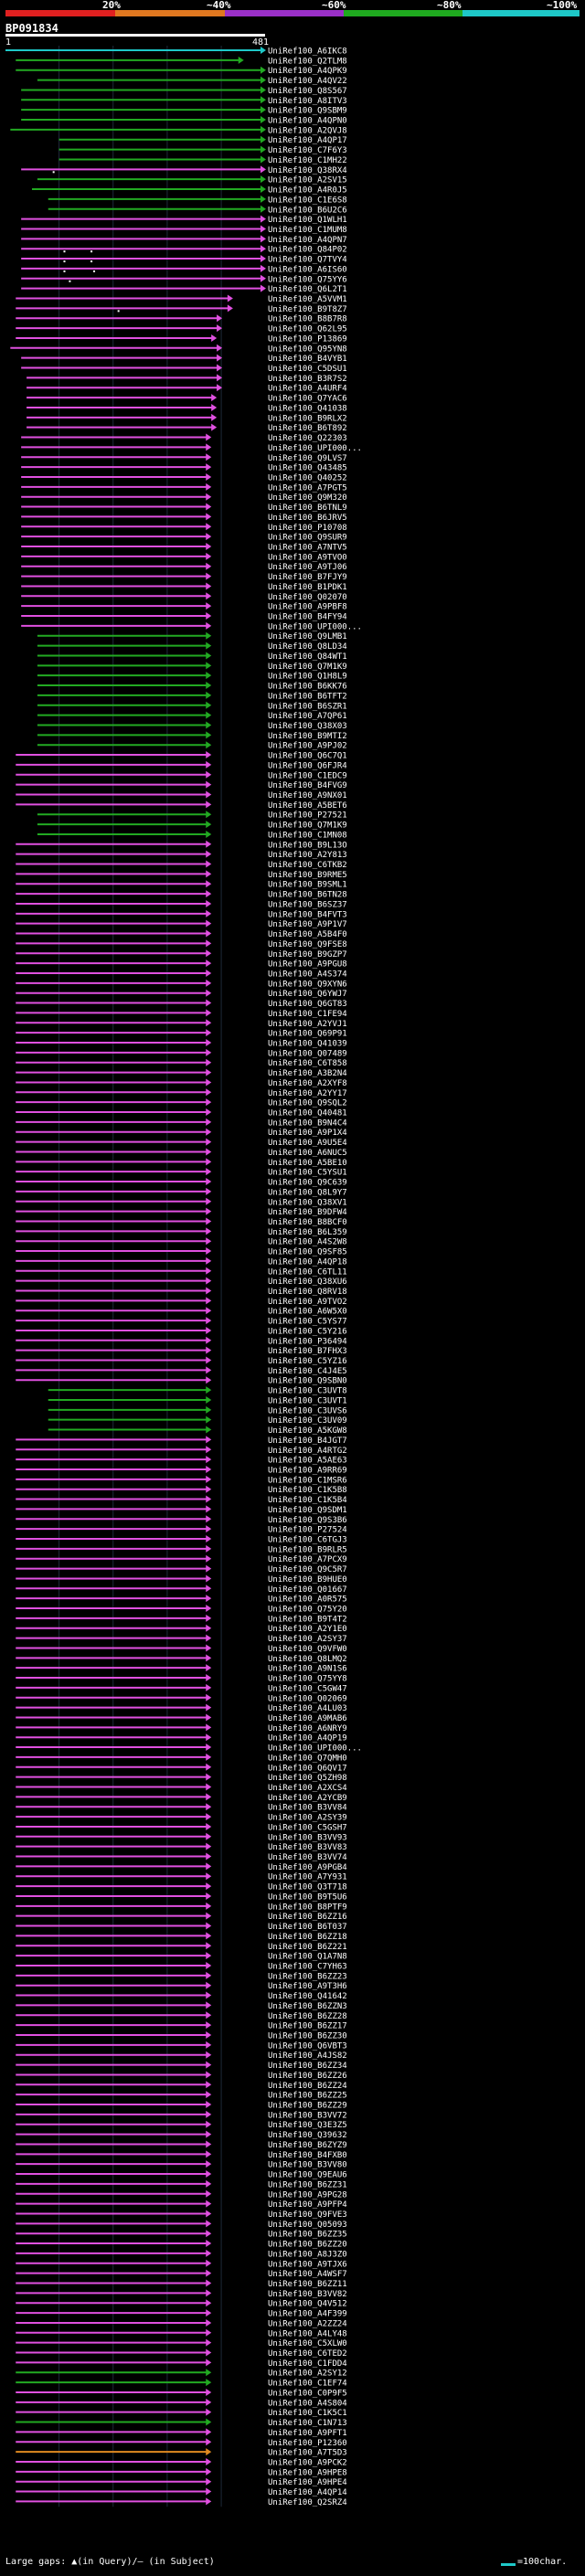  Describe the element at coordinates (308, 1073) in the screenshot. I see `hit-label: UniRef100_A3B2N4` at that location.